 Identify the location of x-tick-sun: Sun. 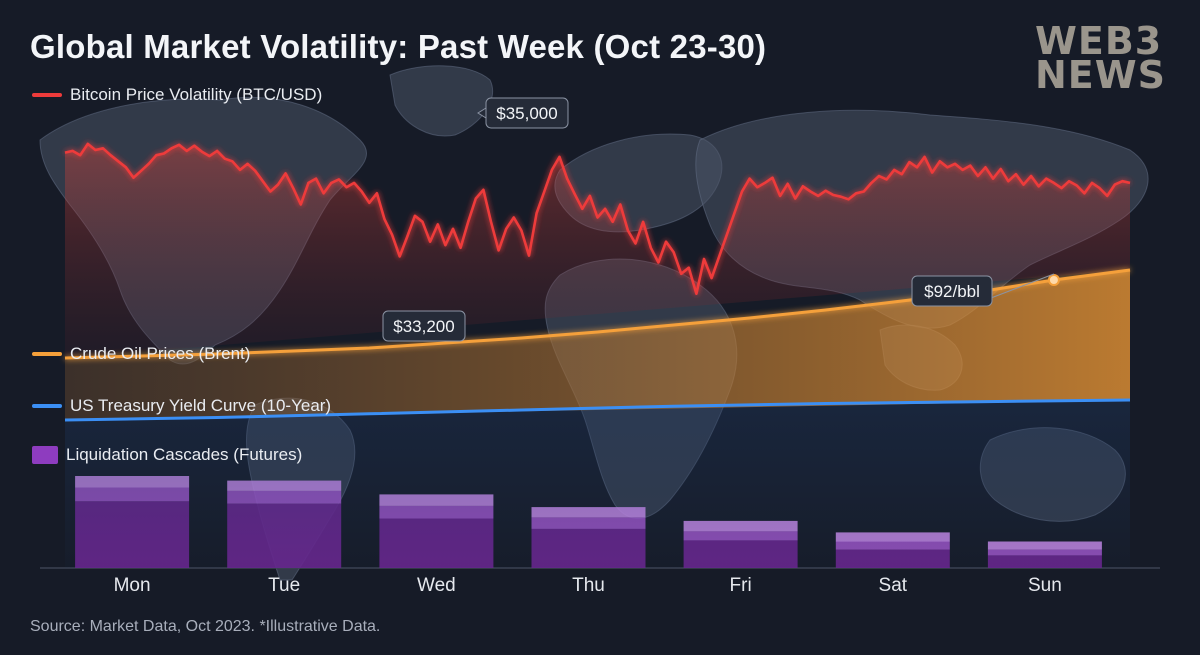
(1044, 585).